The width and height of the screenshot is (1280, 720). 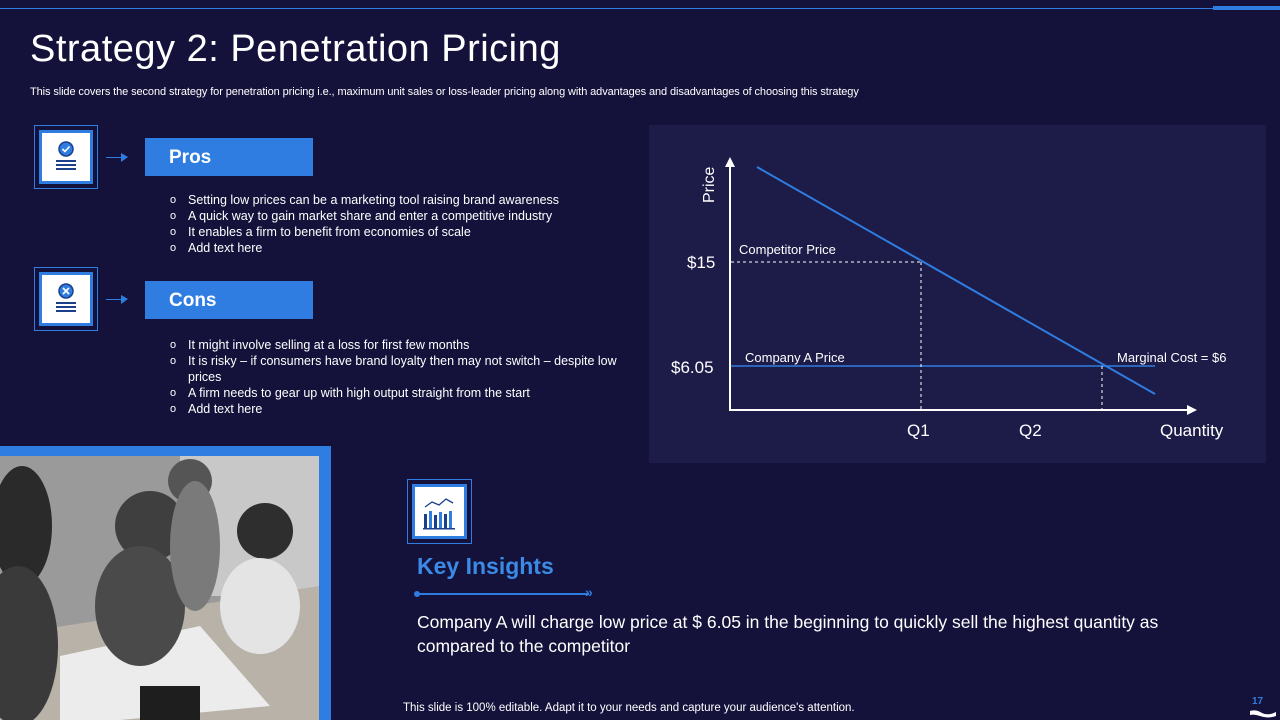 What do you see at coordinates (795, 357) in the screenshot?
I see `company-a-price-annotation: Company A Price` at bounding box center [795, 357].